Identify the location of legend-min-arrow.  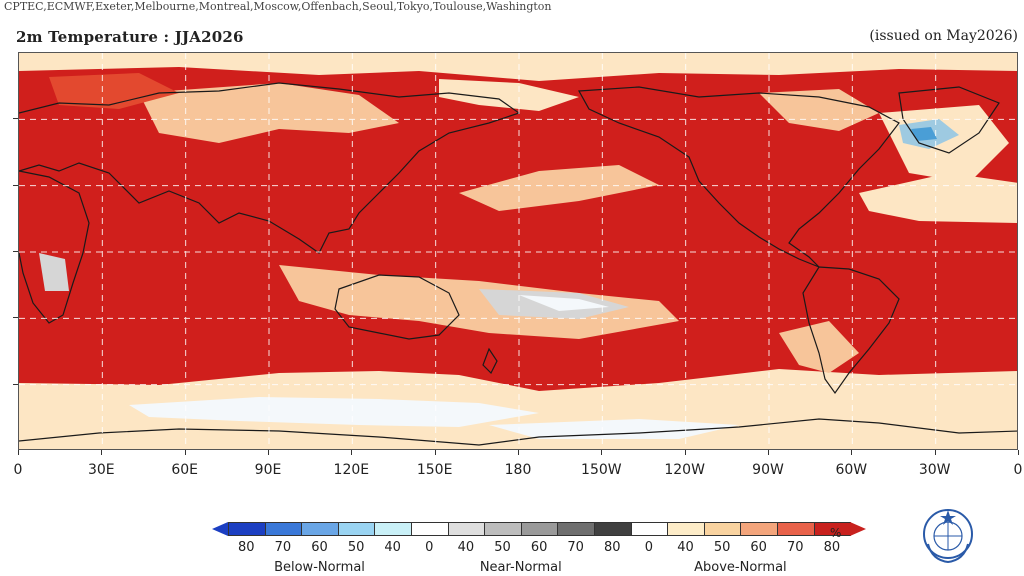
(220, 529).